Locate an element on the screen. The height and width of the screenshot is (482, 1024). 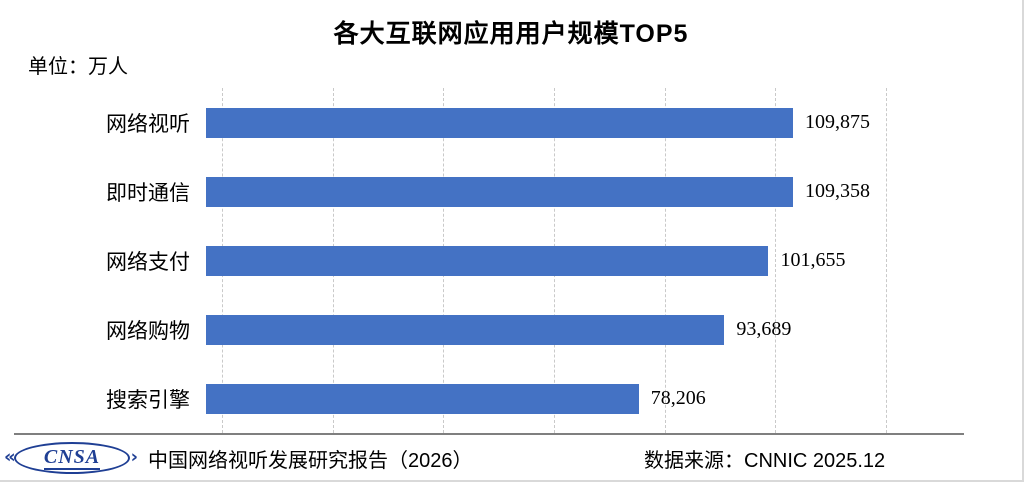
bar-row: 网络视听 109,875 is located at coordinates (511, 122).